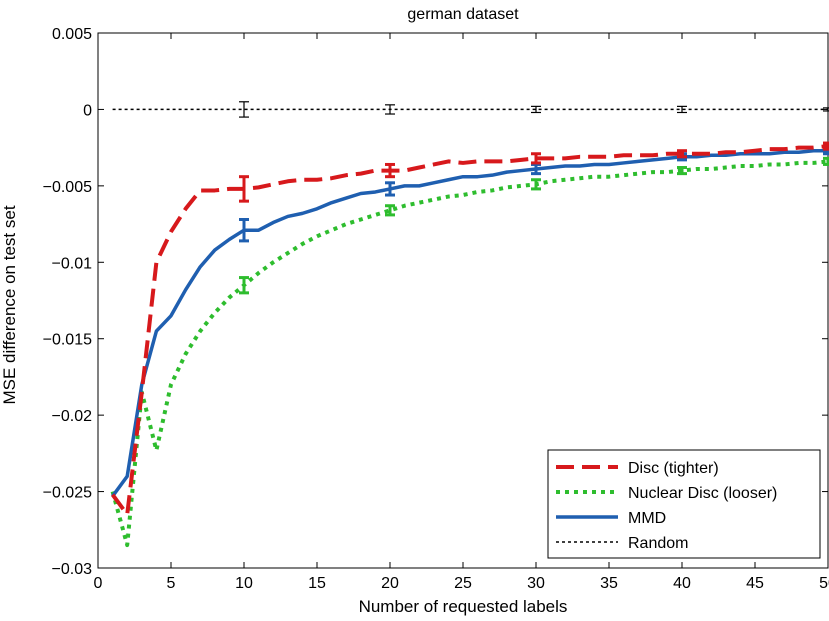 The height and width of the screenshot is (621, 829). What do you see at coordinates (72, 569) in the screenshot?
I see `y-tick-label: −0.03` at bounding box center [72, 569].